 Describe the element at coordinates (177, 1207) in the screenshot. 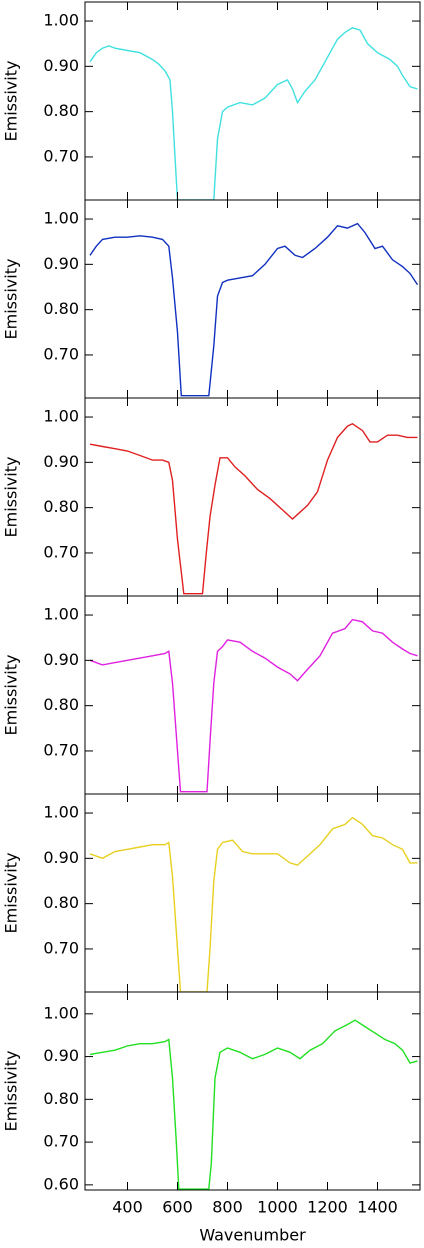

I see `x-tick-label: 600` at that location.